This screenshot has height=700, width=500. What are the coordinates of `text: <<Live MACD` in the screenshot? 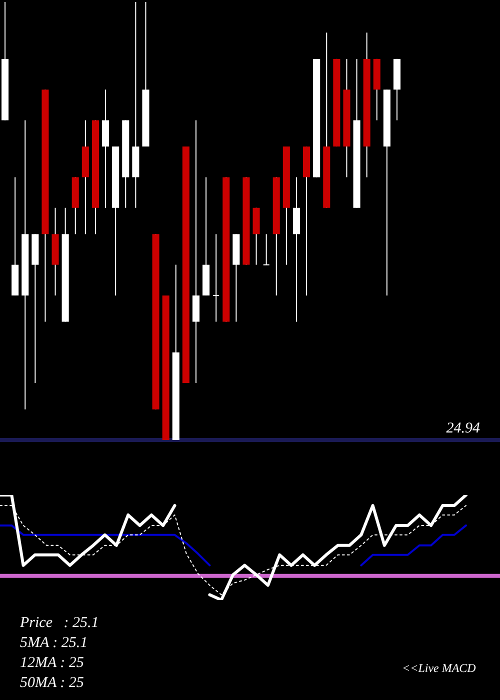 It's located at (439, 668).